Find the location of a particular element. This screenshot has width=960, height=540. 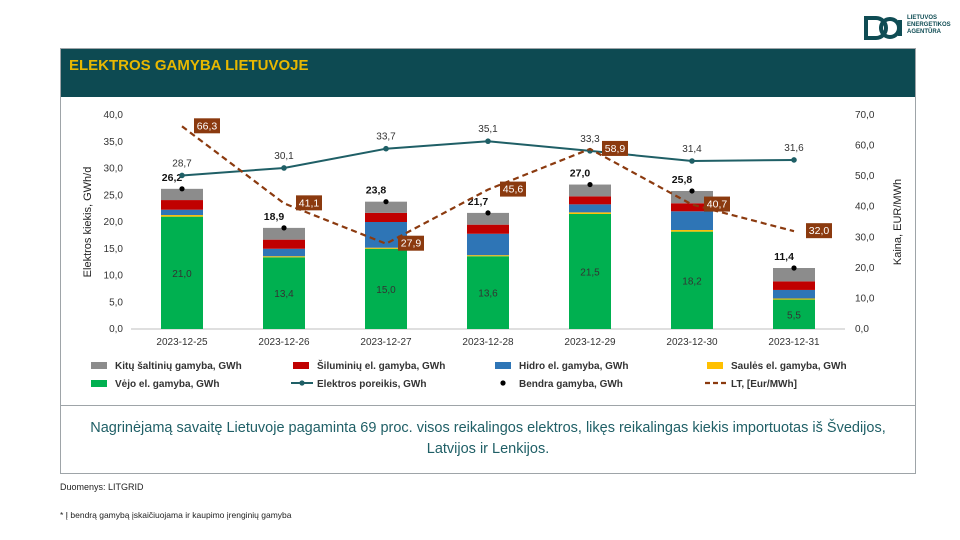

legend-label: Elektros poreikis, GWh is located at coordinates (371, 384).